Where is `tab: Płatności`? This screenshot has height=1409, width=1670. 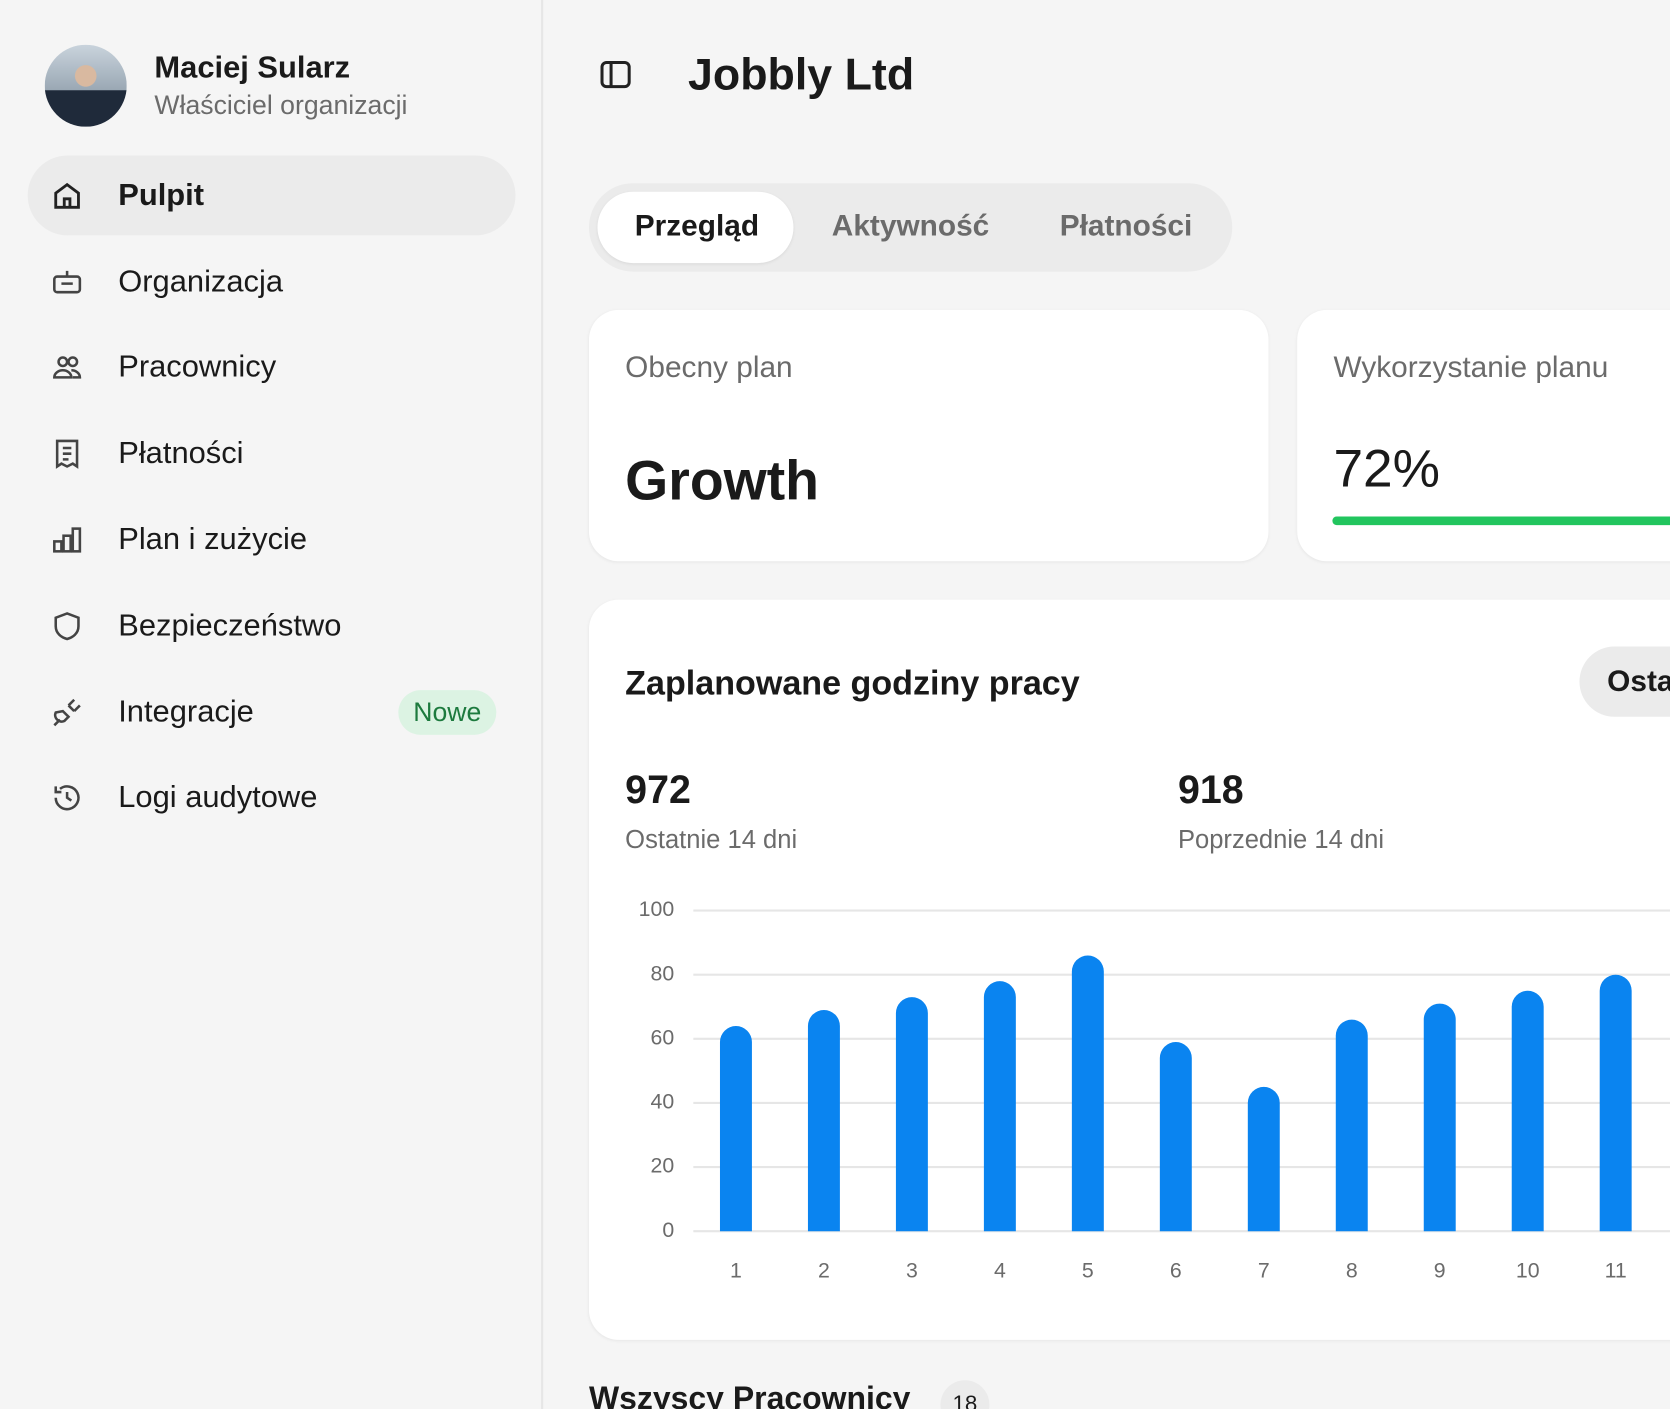
tab: Płatności is located at coordinates (1126, 225).